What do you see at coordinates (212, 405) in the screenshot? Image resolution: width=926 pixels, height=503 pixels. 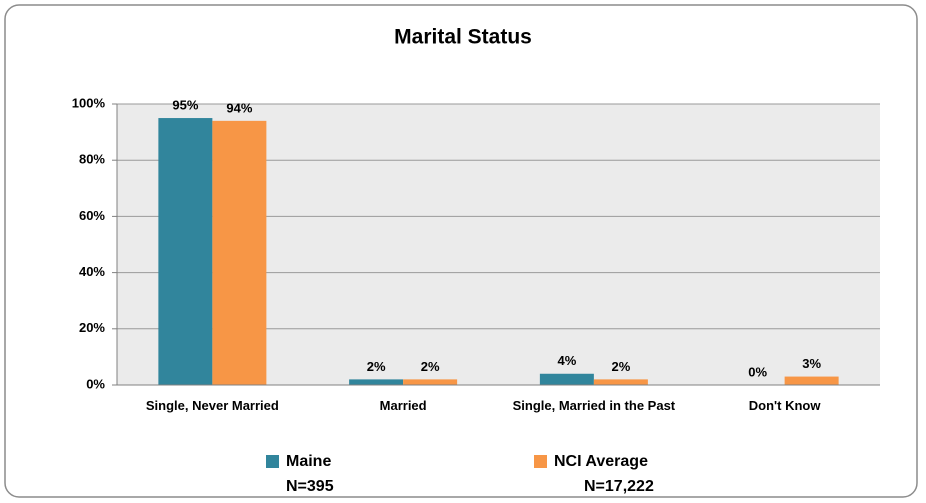 I see `x-tick-label: Single, Never Married` at bounding box center [212, 405].